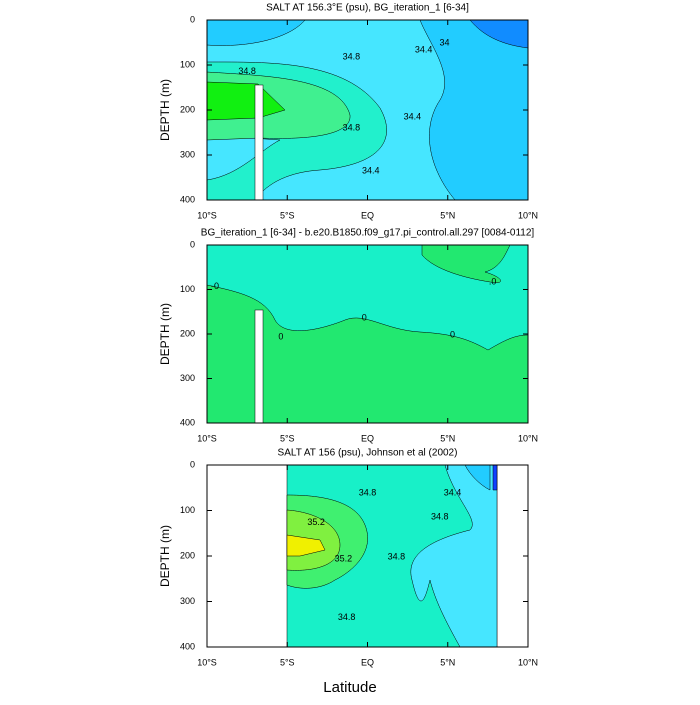 This screenshot has height=705, width=700. What do you see at coordinates (367, 334) in the screenshot?
I see `panel-2-fill` at bounding box center [367, 334].